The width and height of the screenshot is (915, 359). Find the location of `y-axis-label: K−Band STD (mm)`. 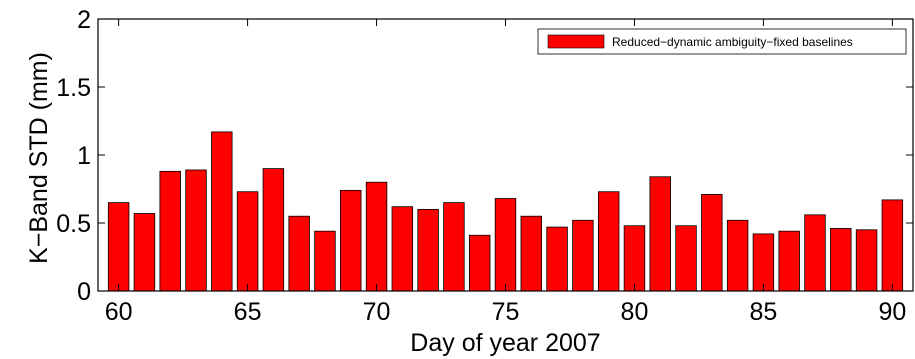

y-axis-label: K−Band STD (mm) is located at coordinates (39, 158).